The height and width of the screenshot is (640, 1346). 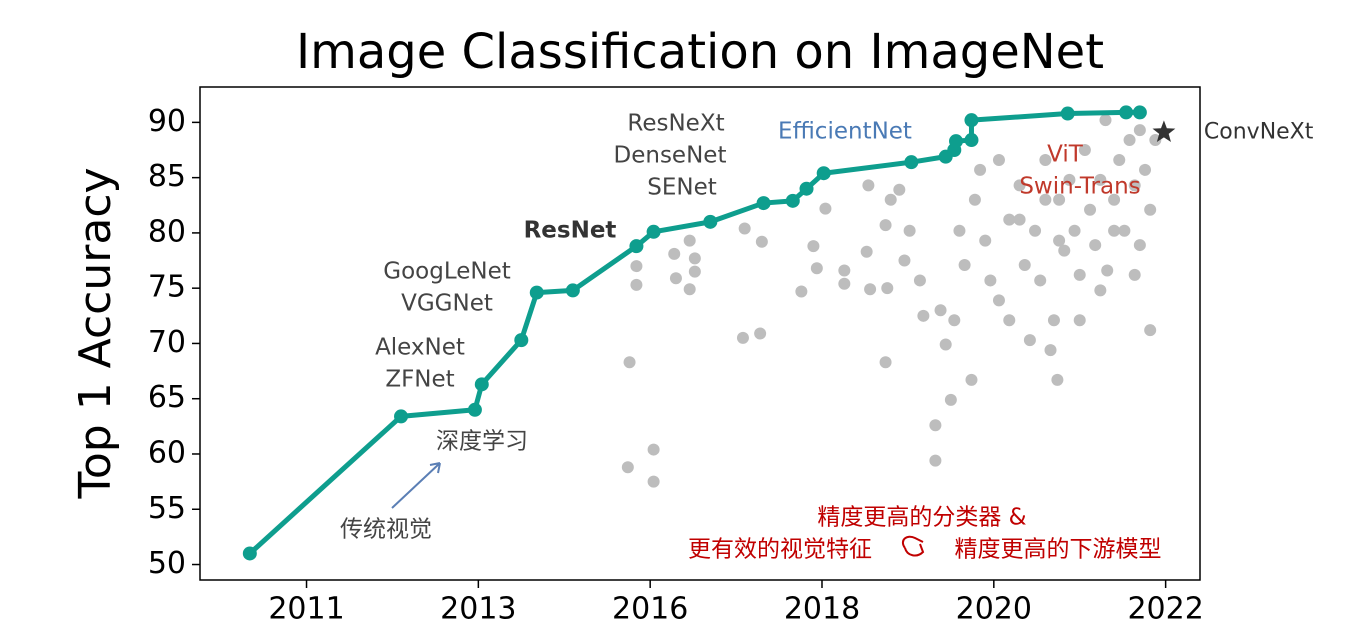 I want to click on y-tick-label: 85, so click(x=167, y=176).